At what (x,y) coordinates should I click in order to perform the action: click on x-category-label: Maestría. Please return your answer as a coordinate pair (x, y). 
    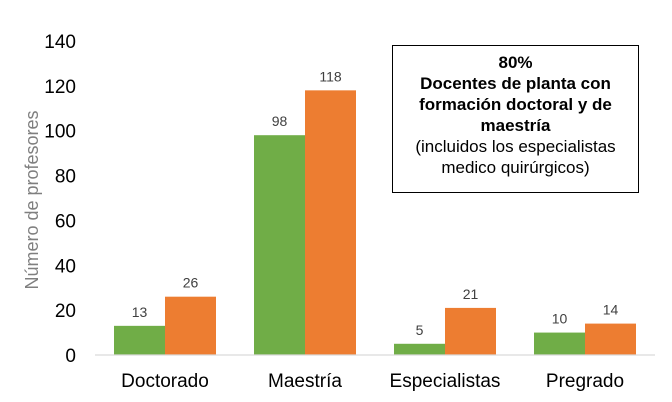
    Looking at the image, I should click on (305, 381).